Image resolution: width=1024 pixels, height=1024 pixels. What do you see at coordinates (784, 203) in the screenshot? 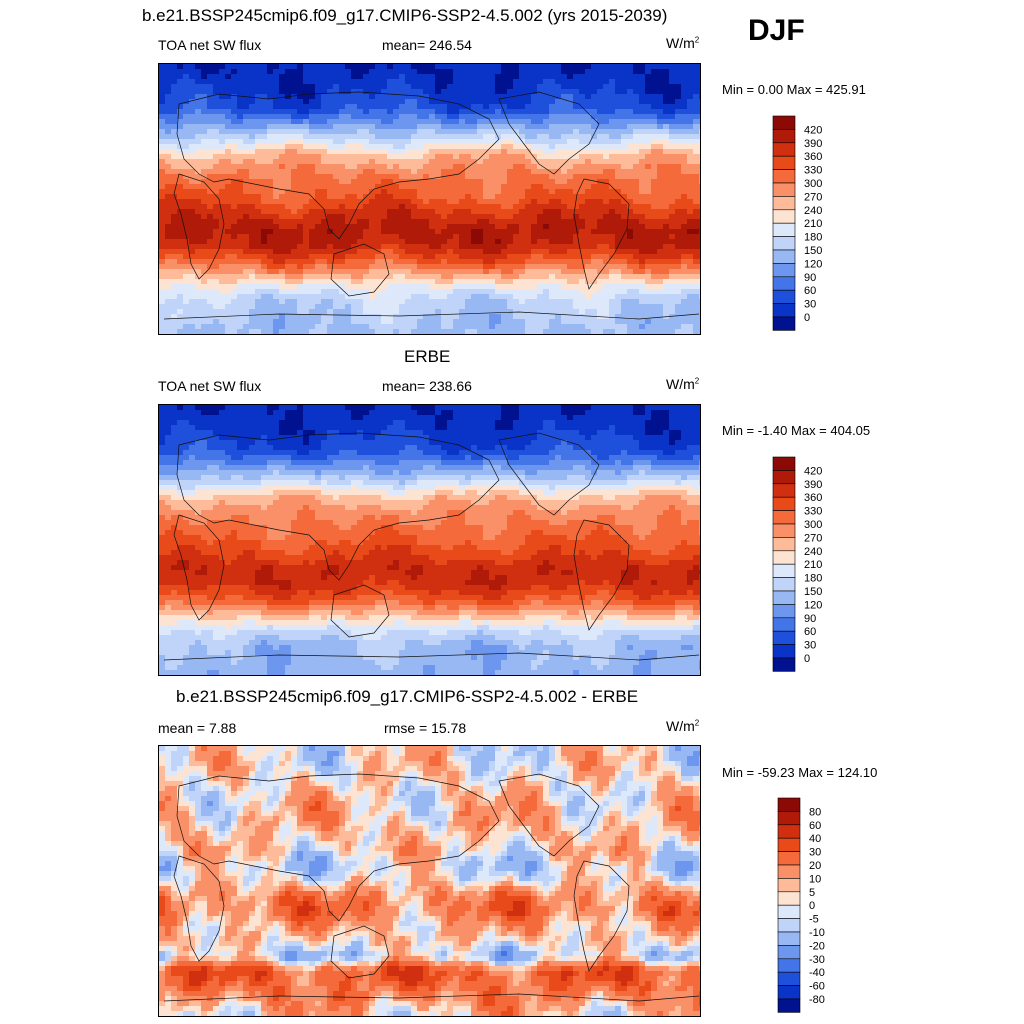
I see `colorbar-box` at bounding box center [784, 203].